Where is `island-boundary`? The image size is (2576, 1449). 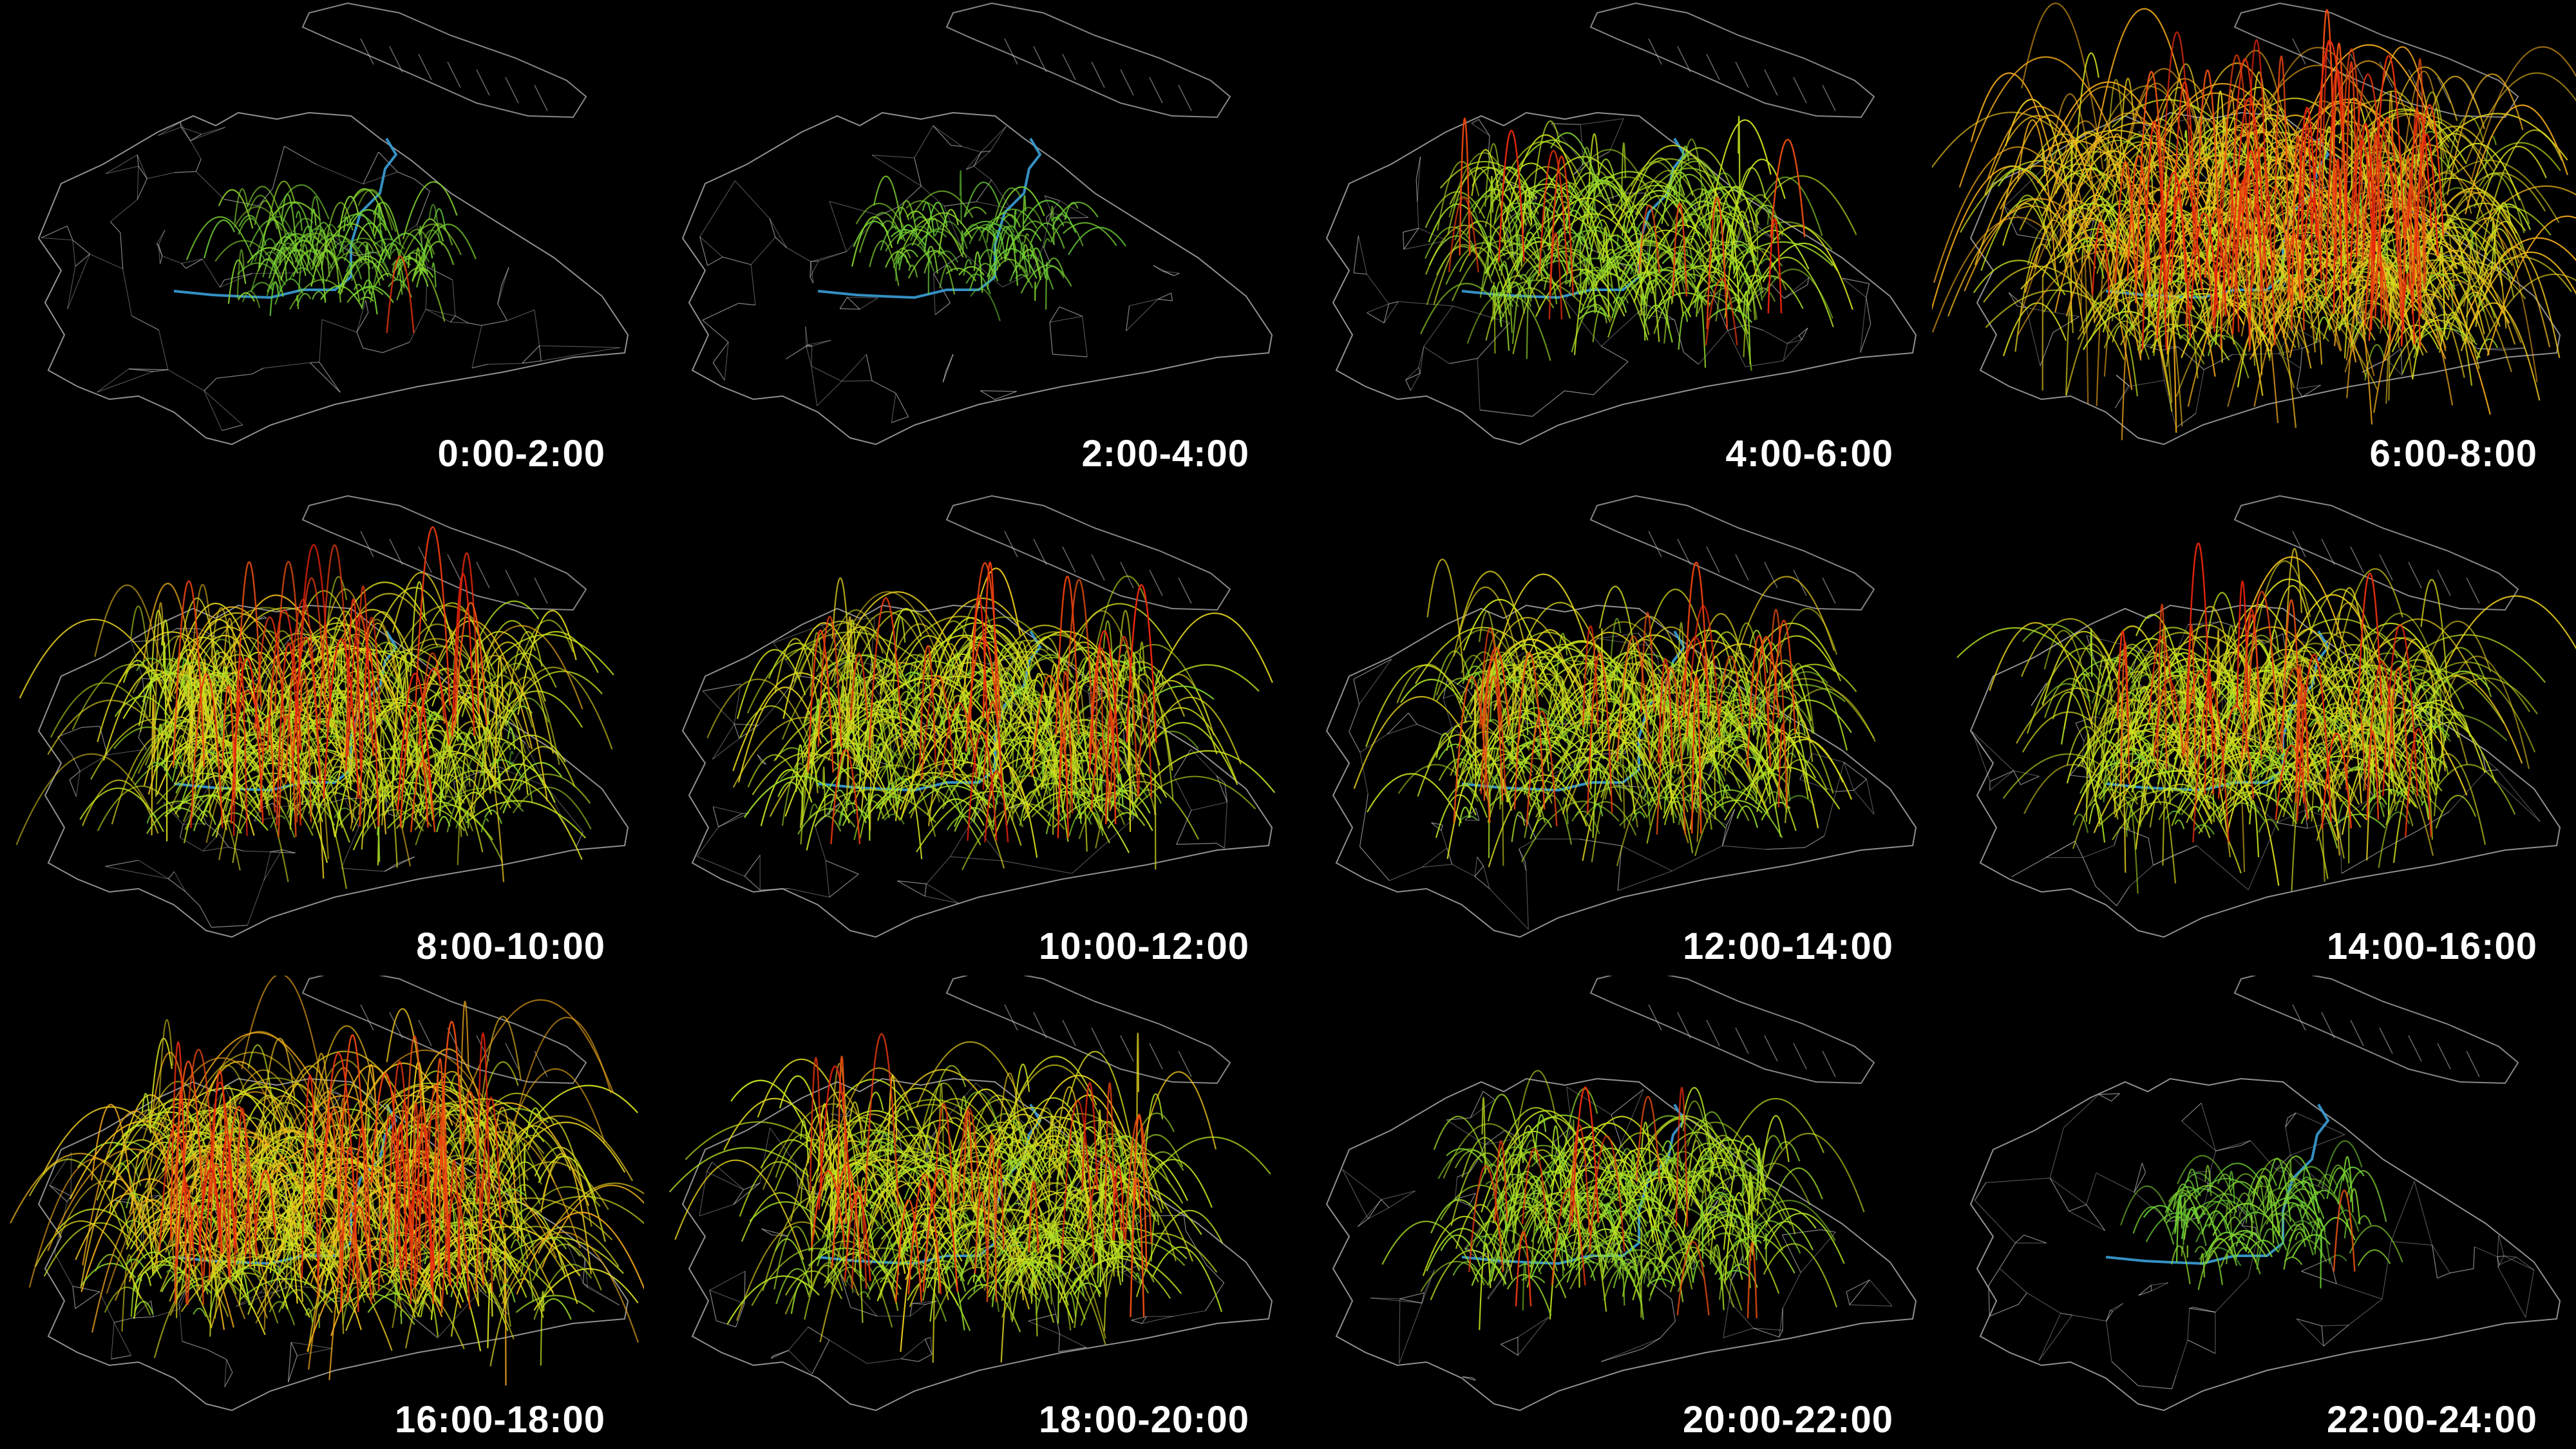
island-boundary is located at coordinates (2376, 60).